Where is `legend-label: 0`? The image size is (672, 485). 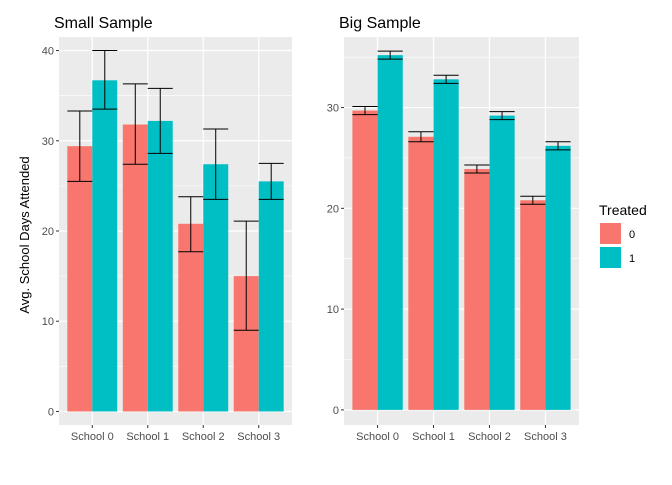
legend-label: 0 is located at coordinates (632, 235).